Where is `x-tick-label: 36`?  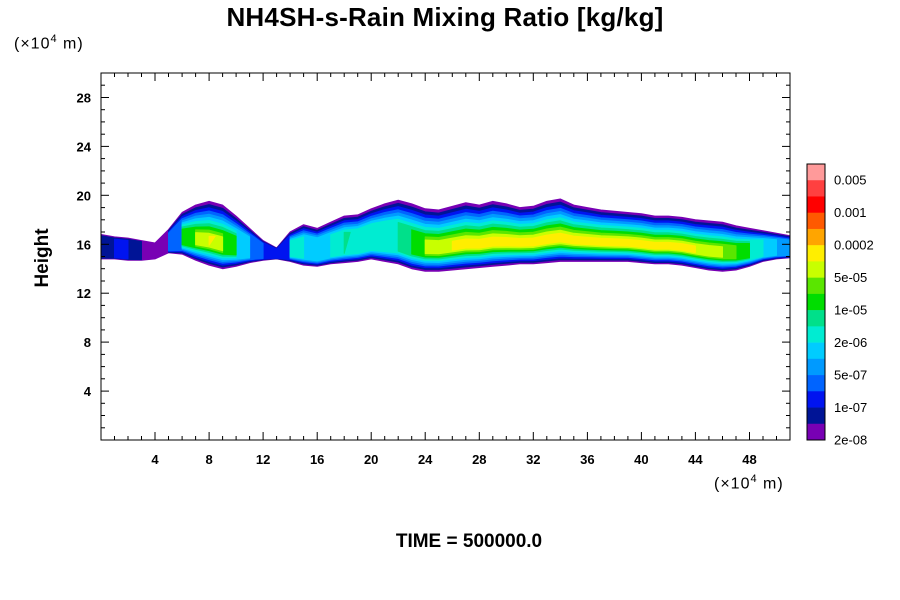
x-tick-label: 36 is located at coordinates (587, 459).